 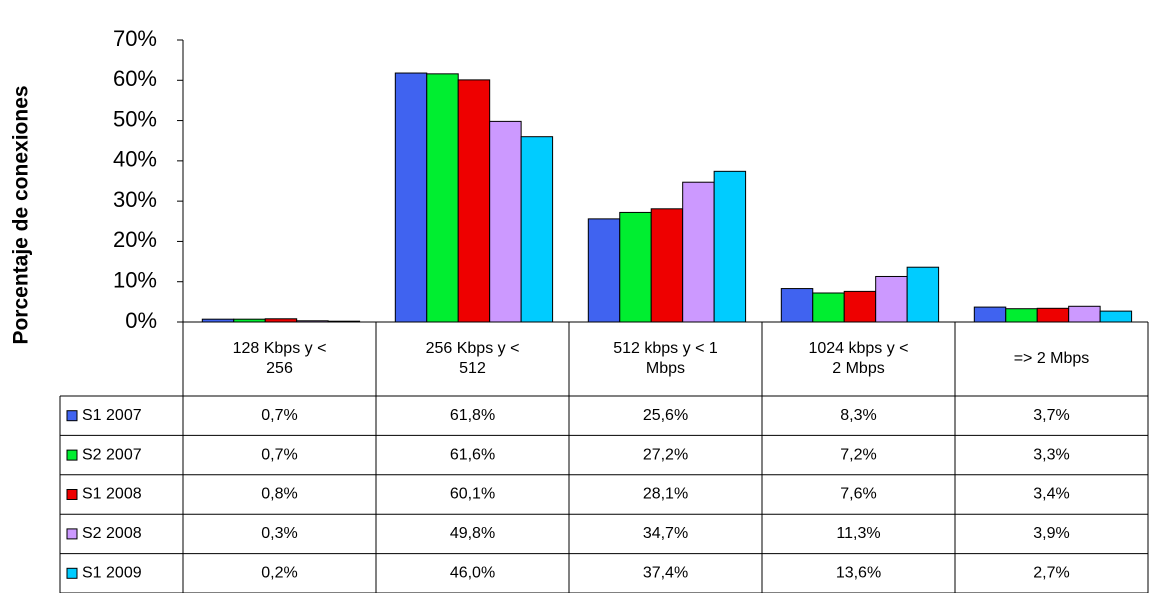 What do you see at coordinates (1051, 573) in the screenshot?
I see `data-label: 2,7%` at bounding box center [1051, 573].